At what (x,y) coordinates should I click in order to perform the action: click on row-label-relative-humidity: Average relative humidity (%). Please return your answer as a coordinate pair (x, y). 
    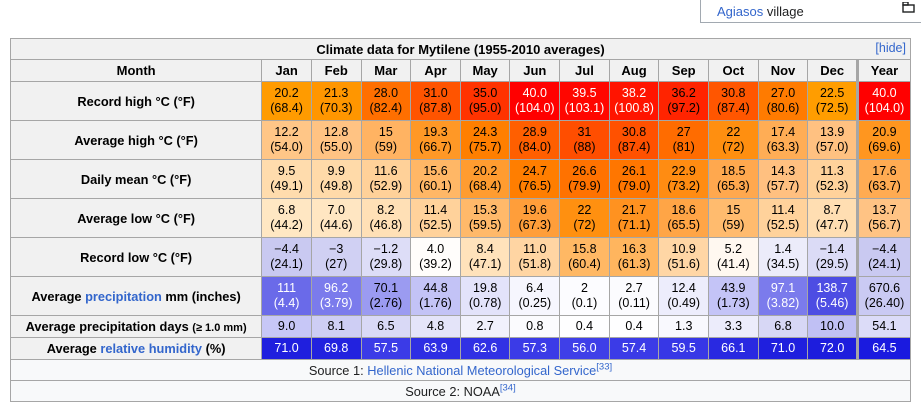
    Looking at the image, I should click on (136, 348).